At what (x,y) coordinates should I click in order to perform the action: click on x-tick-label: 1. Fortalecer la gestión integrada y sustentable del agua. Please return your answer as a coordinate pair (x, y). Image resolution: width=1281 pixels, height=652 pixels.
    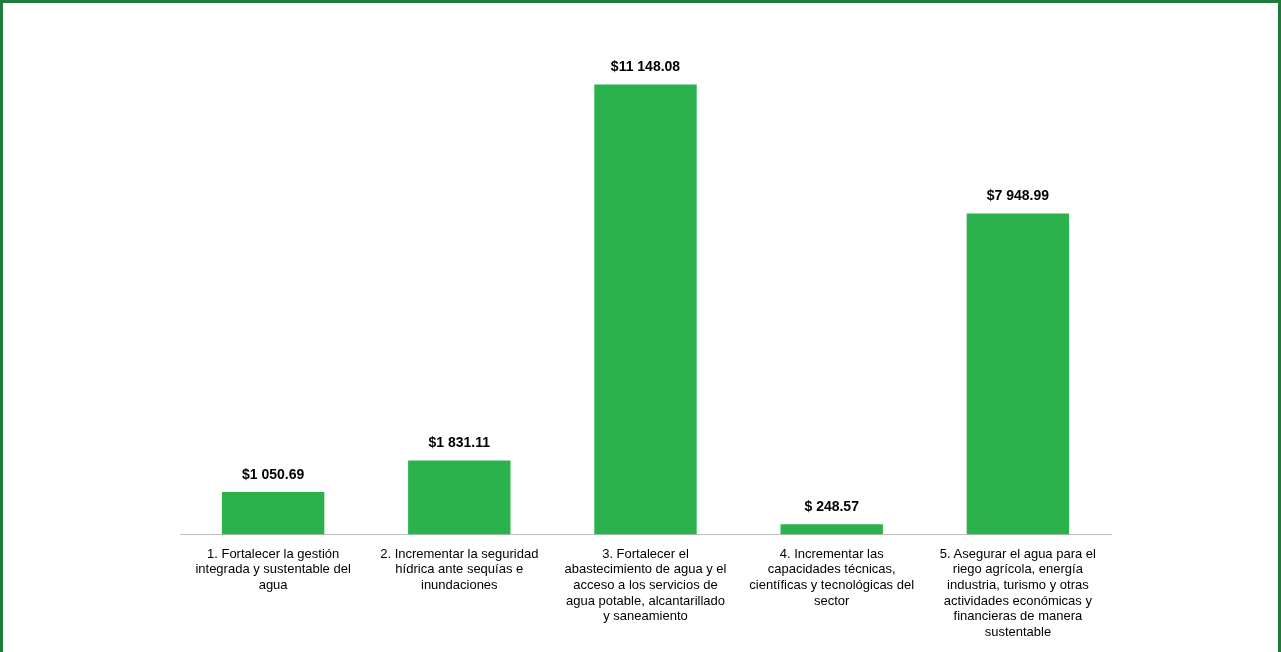
    Looking at the image, I should click on (273, 568).